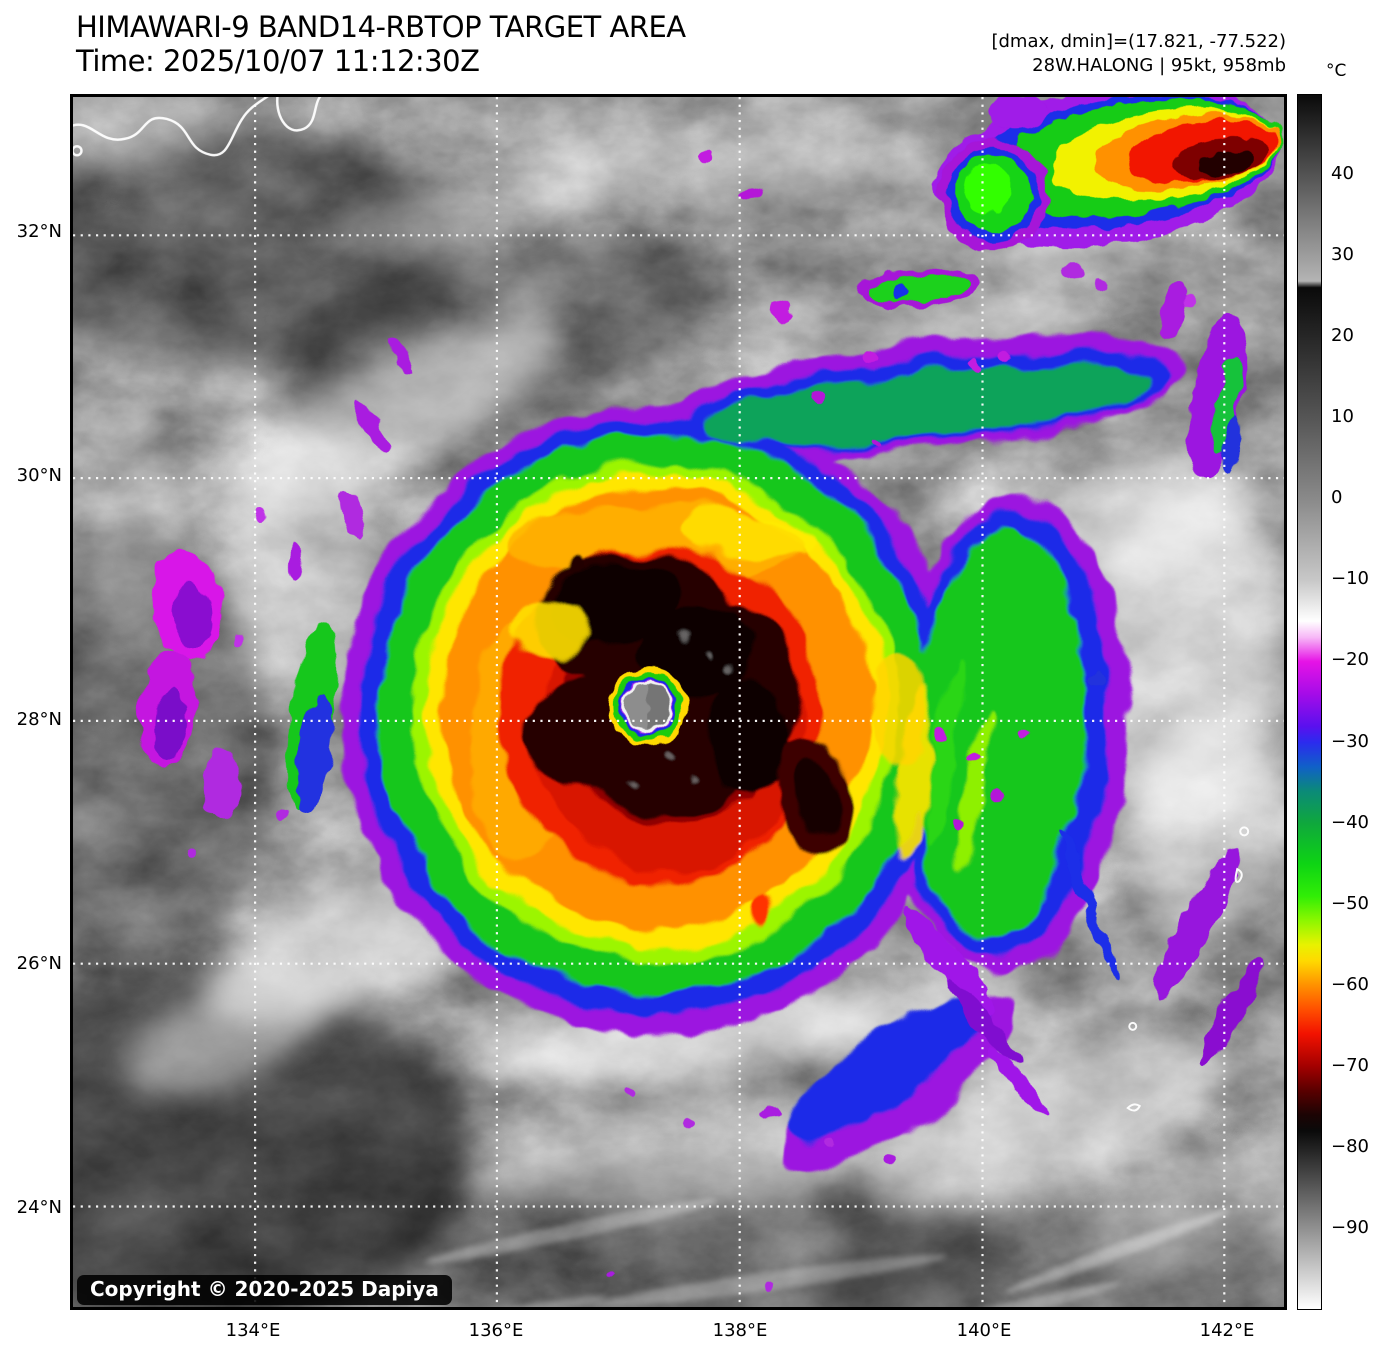 The width and height of the screenshot is (1390, 1359). Describe the element at coordinates (1350, 1146) in the screenshot. I see `colorbar-tick-label: −80` at that location.